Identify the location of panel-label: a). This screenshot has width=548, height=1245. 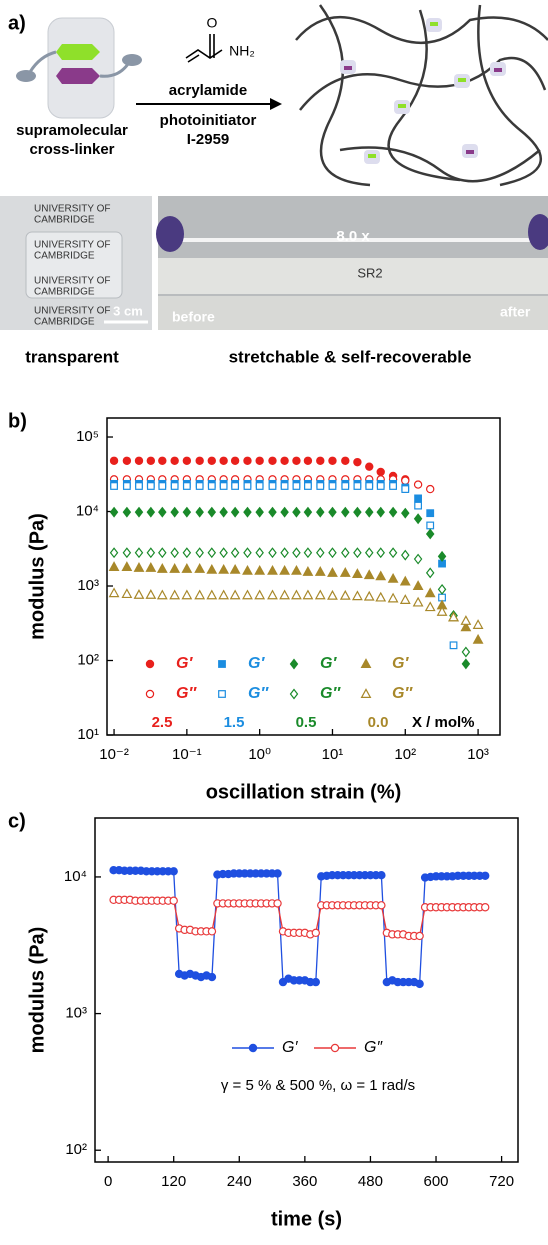
(17, 23).